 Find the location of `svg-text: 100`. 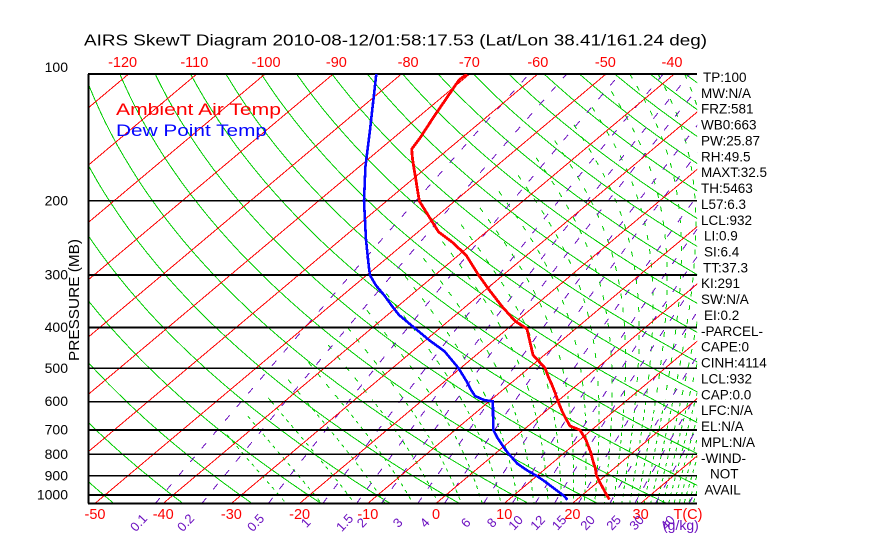

svg-text: 100 is located at coordinates (57, 67).